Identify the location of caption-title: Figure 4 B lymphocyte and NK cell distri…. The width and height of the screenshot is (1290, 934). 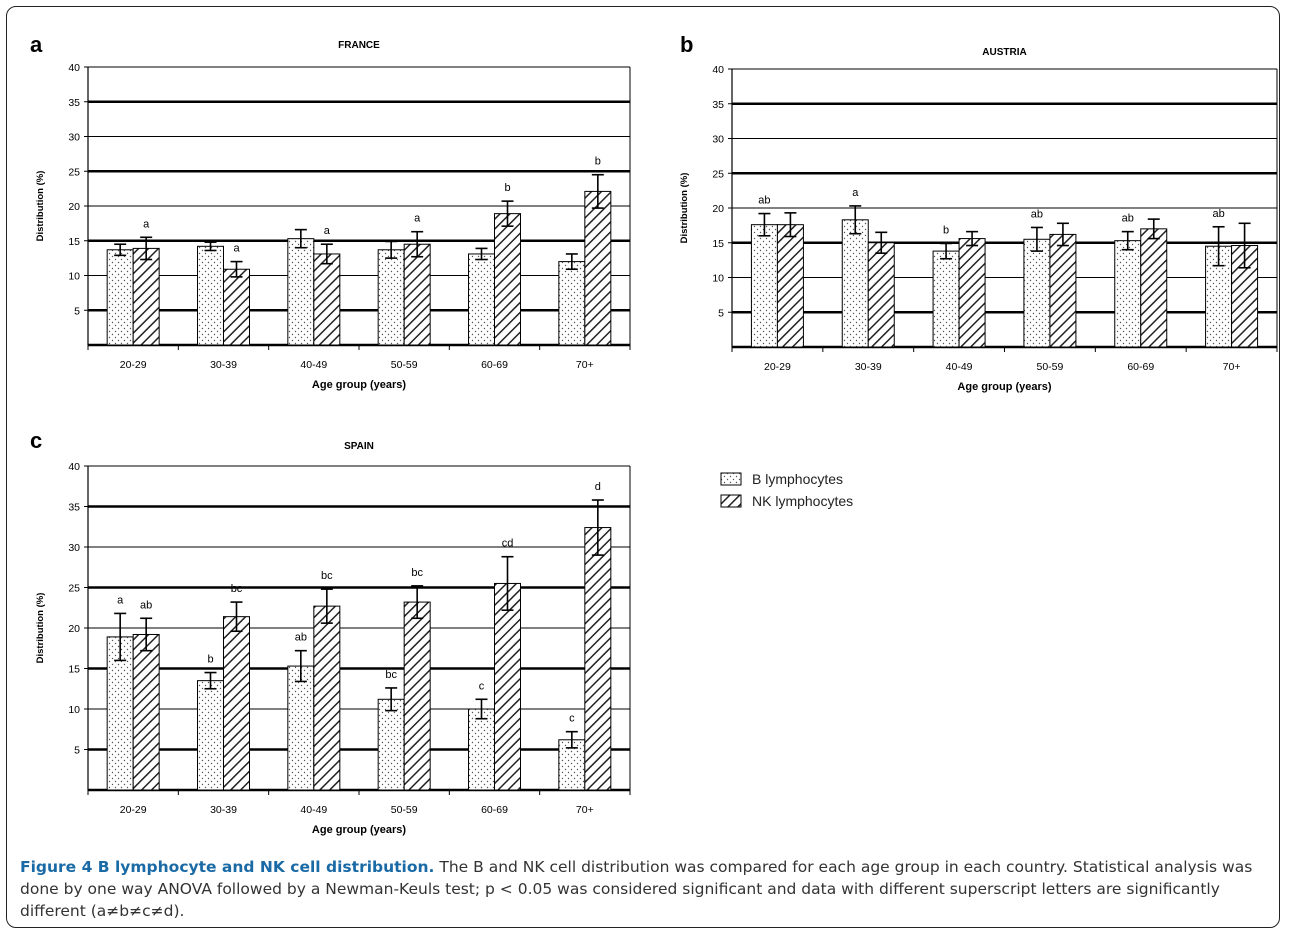
(227, 867).